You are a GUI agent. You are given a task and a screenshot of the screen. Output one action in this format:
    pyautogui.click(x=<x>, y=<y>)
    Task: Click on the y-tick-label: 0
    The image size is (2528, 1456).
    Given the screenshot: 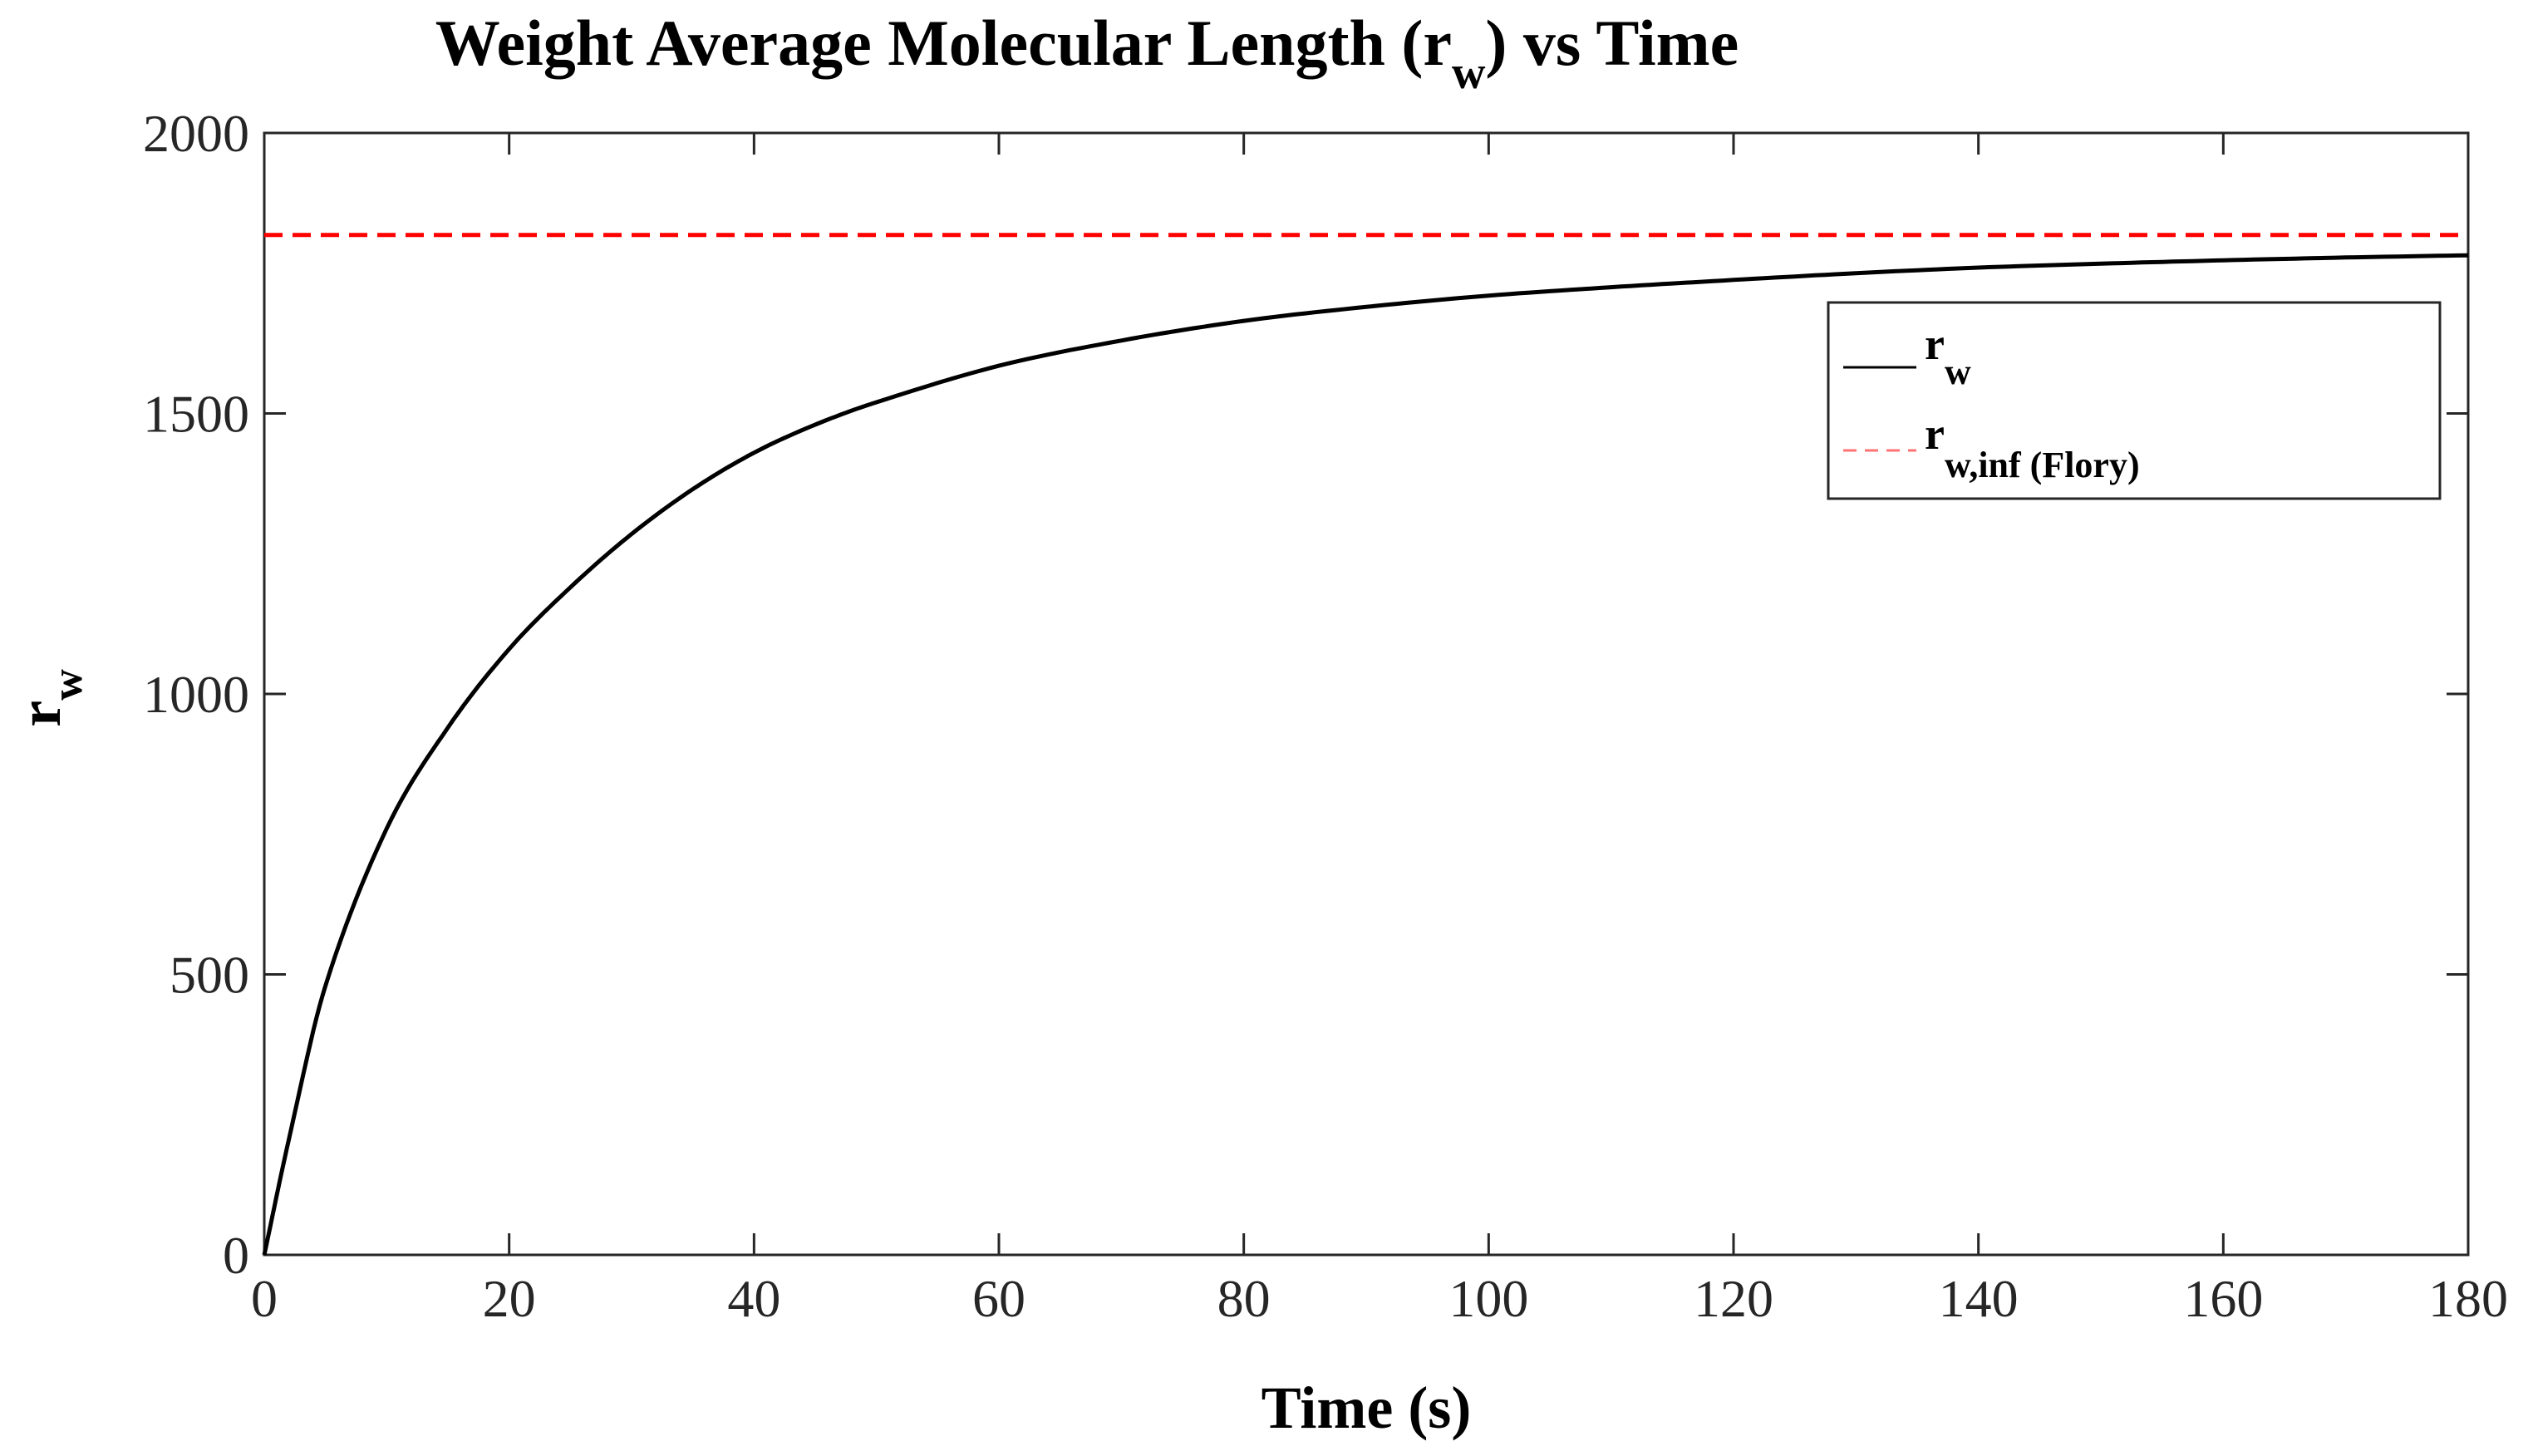 What is the action you would take?
    pyautogui.click(x=236, y=1255)
    